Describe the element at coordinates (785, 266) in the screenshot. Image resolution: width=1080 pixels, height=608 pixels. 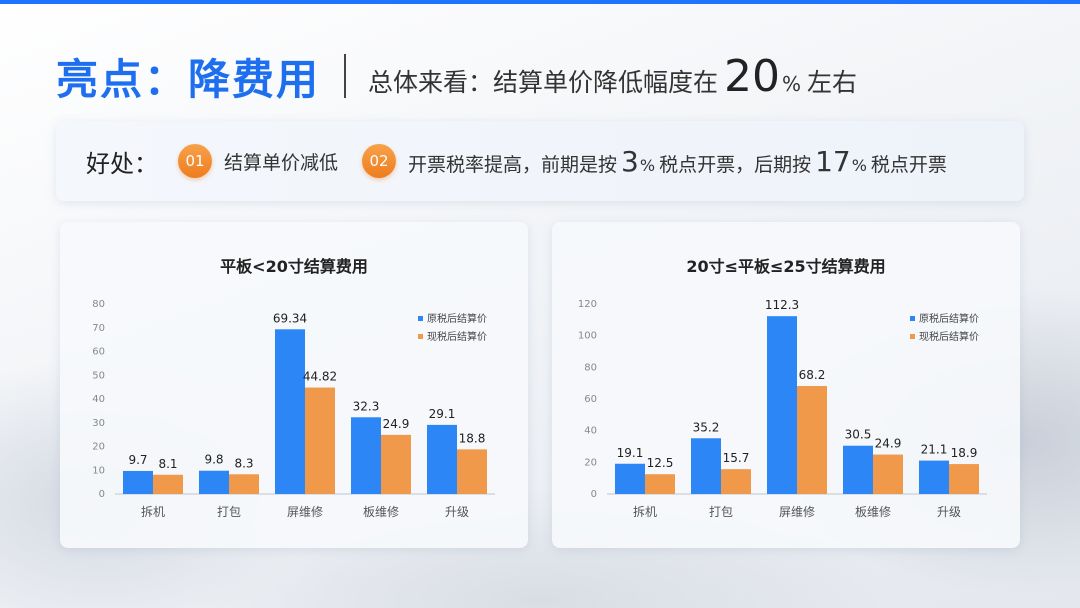
I see `chart-title: 20寸≤平板≤25寸结算费用` at that location.